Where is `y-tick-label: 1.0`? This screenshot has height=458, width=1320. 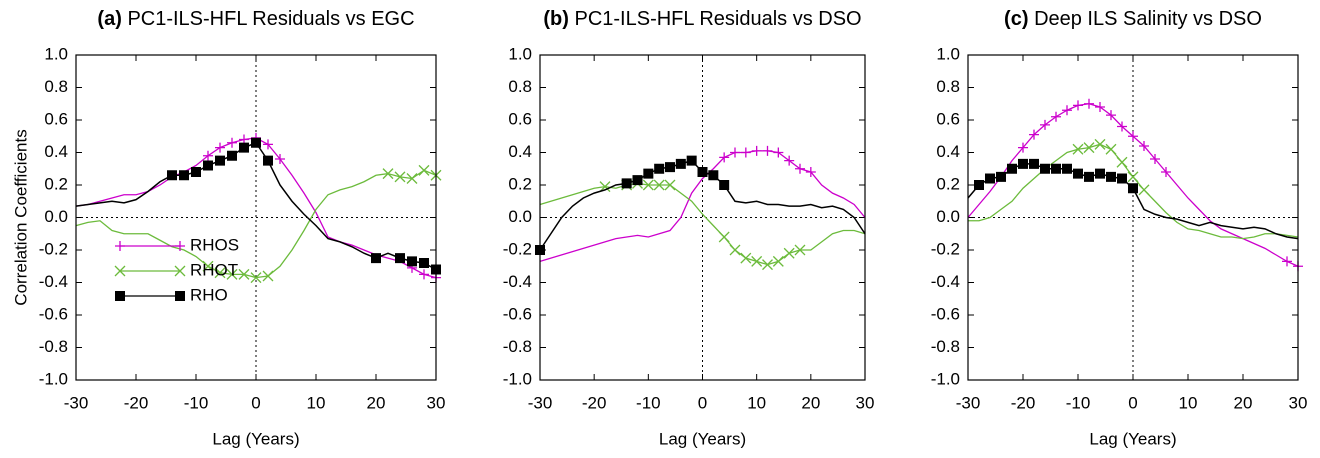
y-tick-label: 1.0 is located at coordinates (56, 53).